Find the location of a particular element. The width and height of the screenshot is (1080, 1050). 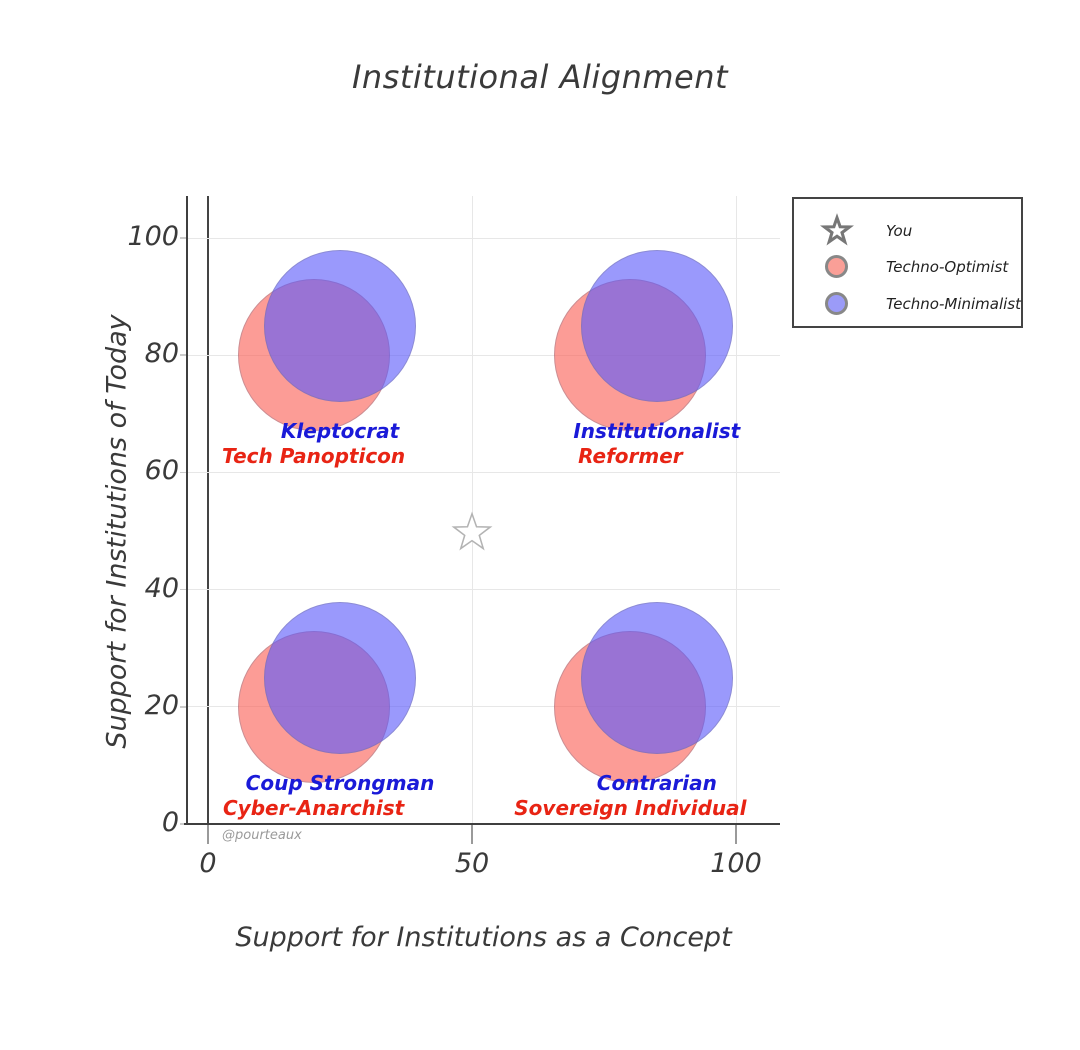

x-tick-label-0: 0 is located at coordinates (208, 863).